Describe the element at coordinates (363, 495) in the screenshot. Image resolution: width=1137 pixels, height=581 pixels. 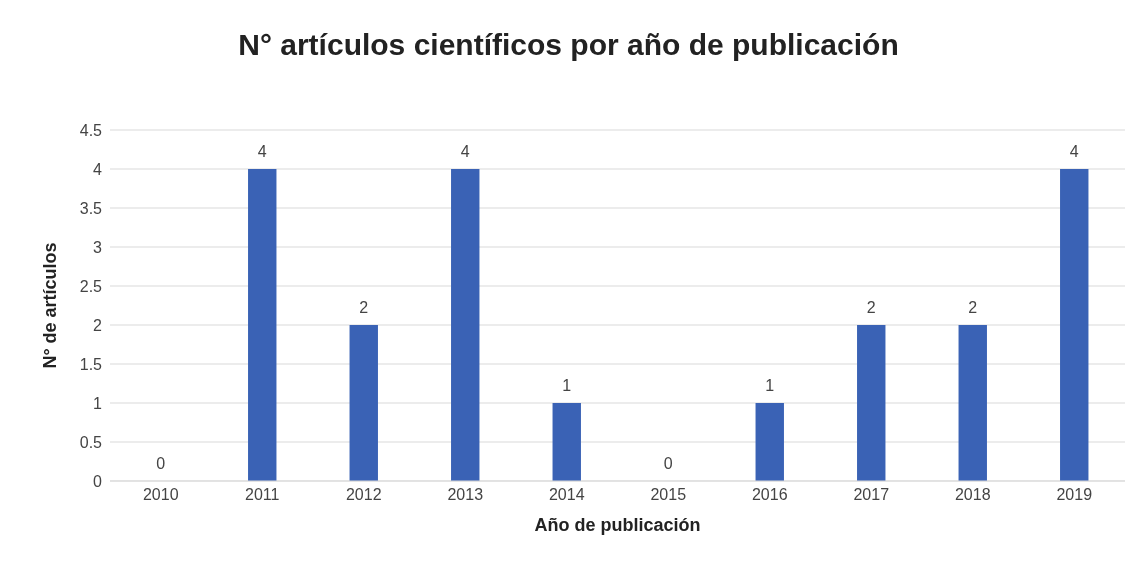
I see `x-tick-label: 2012` at that location.